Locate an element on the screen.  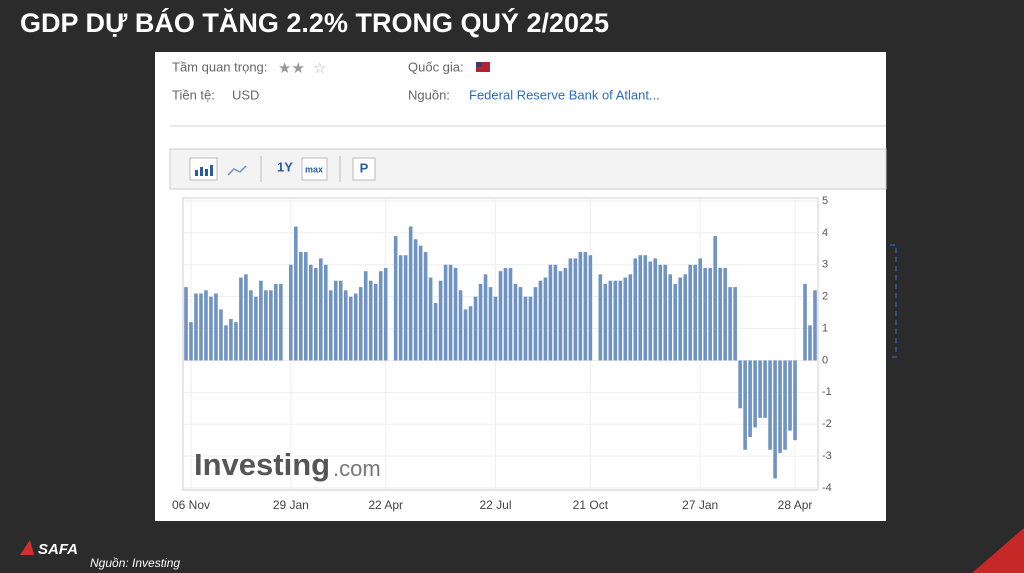
info-label: Nguồn: is located at coordinates (429, 94).